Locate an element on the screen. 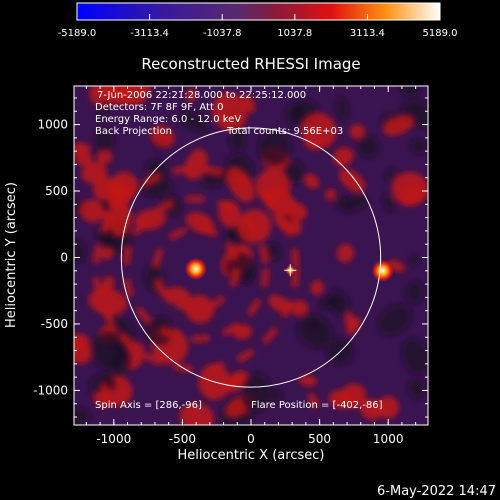 Image resolution: width=500 pixels, height=500 pixels. source-bright-east is located at coordinates (382, 270).